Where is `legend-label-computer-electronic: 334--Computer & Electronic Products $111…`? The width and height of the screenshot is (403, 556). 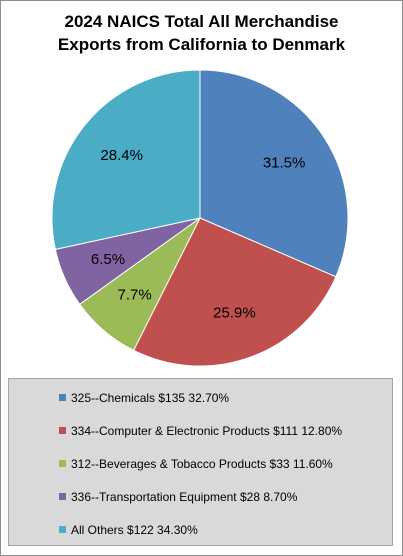
legend-label-computer-electronic: 334--Computer & Electronic Products $111… is located at coordinates (207, 431).